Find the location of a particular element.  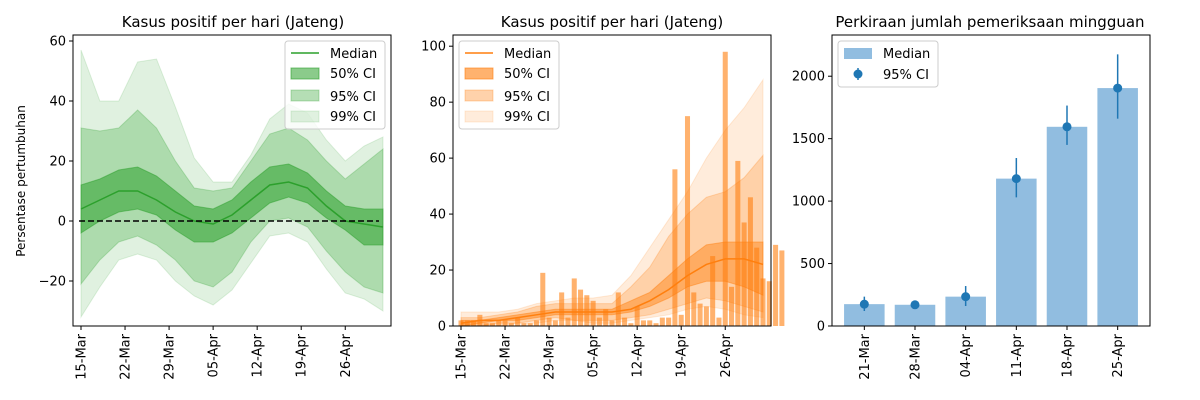

tests-legend-ci95-marker is located at coordinates (858, 74).